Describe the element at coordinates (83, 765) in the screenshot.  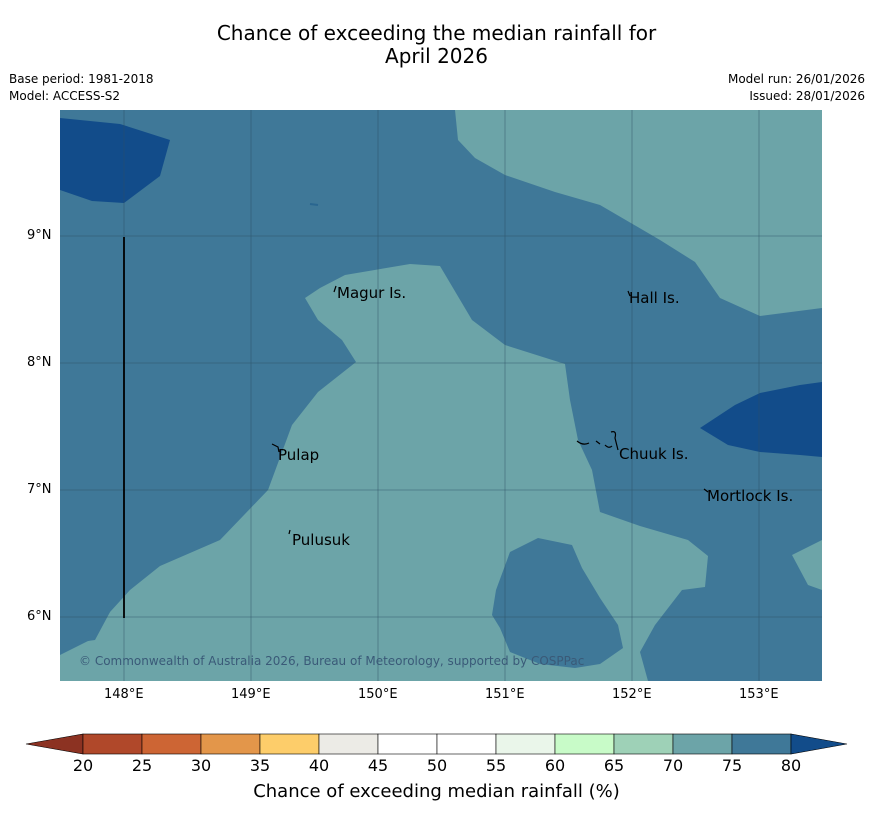
I see `colorbar-tick-20: 20` at that location.